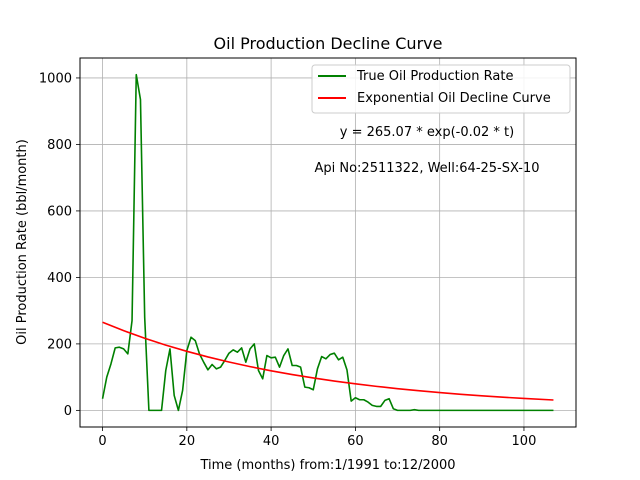  I want to click on x-axis: 0 20 40 60 80 100, so click(317, 438).